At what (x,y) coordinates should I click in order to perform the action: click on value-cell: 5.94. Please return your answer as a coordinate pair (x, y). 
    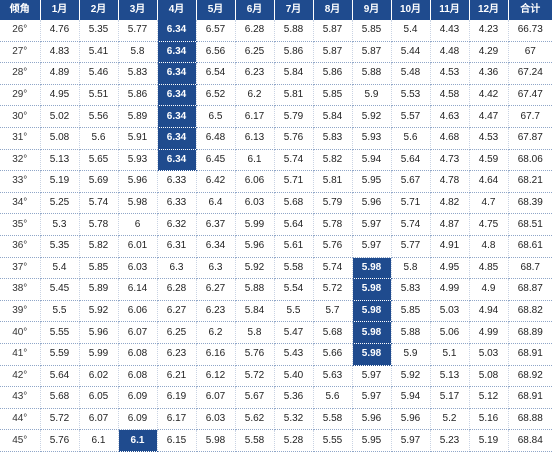
    Looking at the image, I should click on (372, 160).